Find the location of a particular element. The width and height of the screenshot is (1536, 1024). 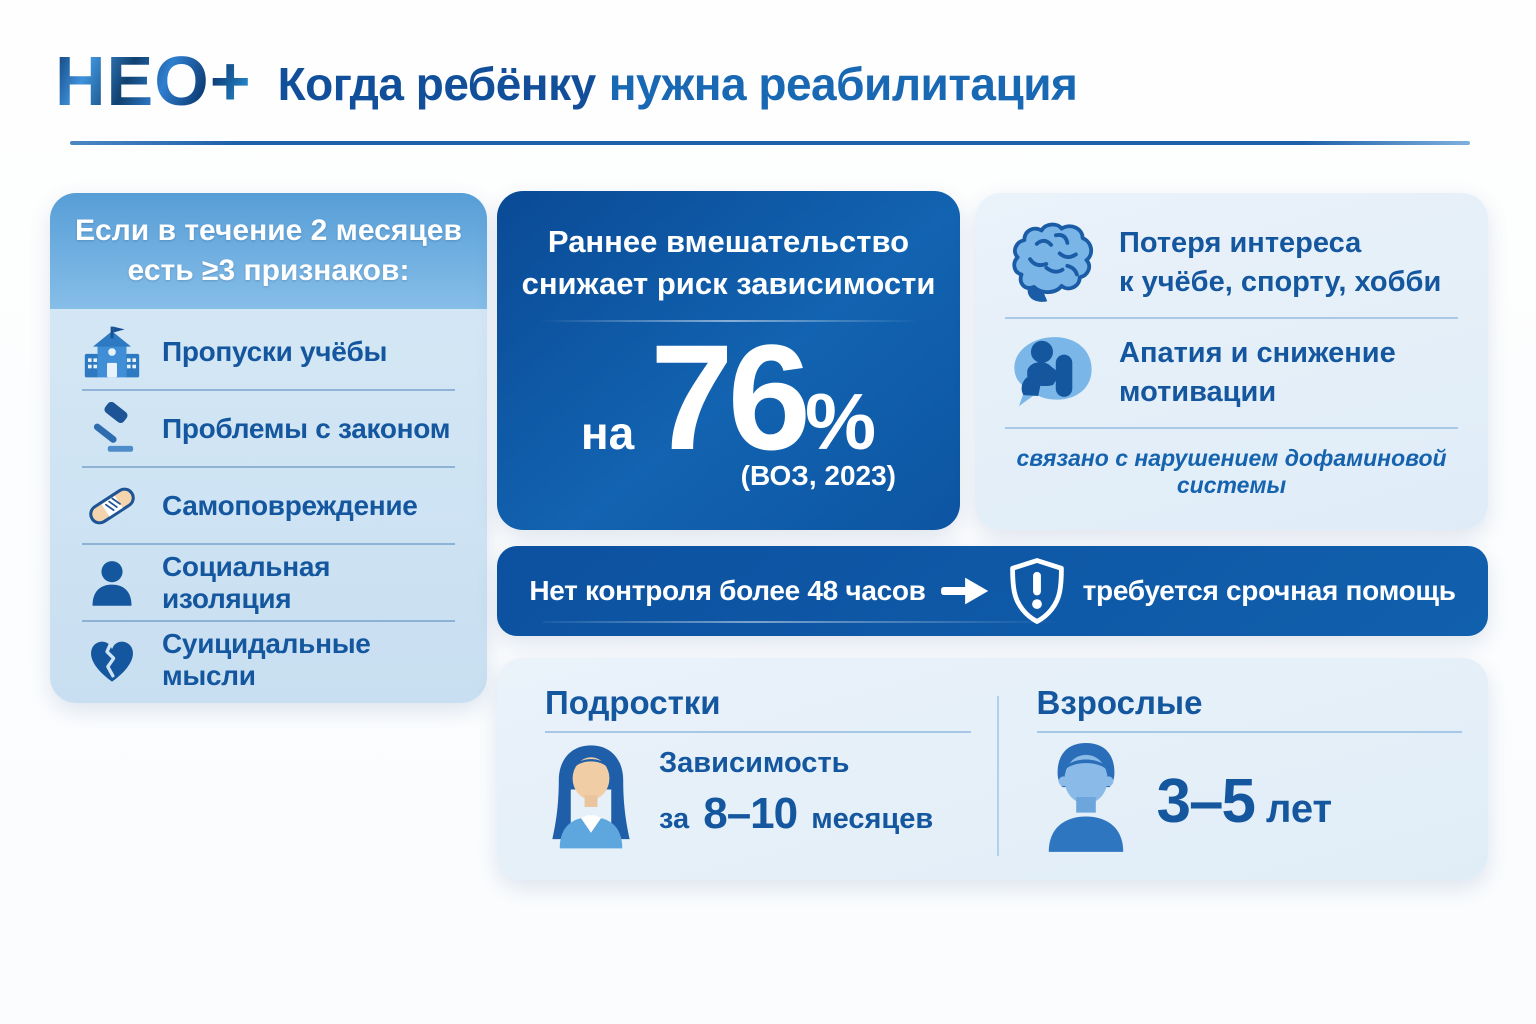

adults-duration-value: 3–5 is located at coordinates (1206, 801).